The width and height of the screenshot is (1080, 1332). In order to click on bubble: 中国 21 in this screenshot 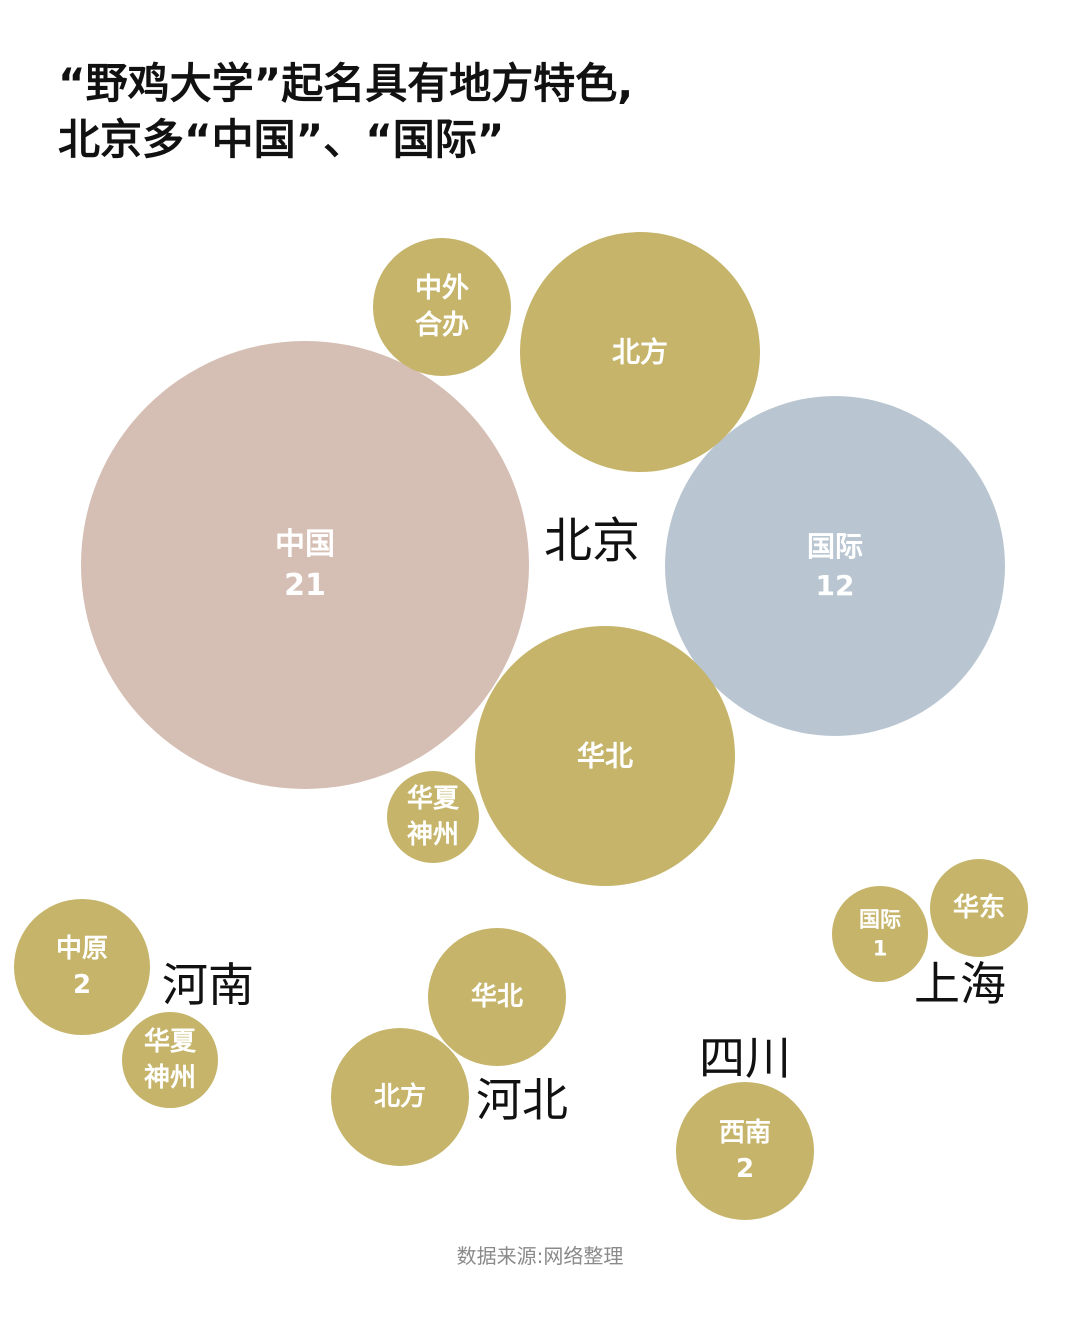, I will do `click(305, 565)`.